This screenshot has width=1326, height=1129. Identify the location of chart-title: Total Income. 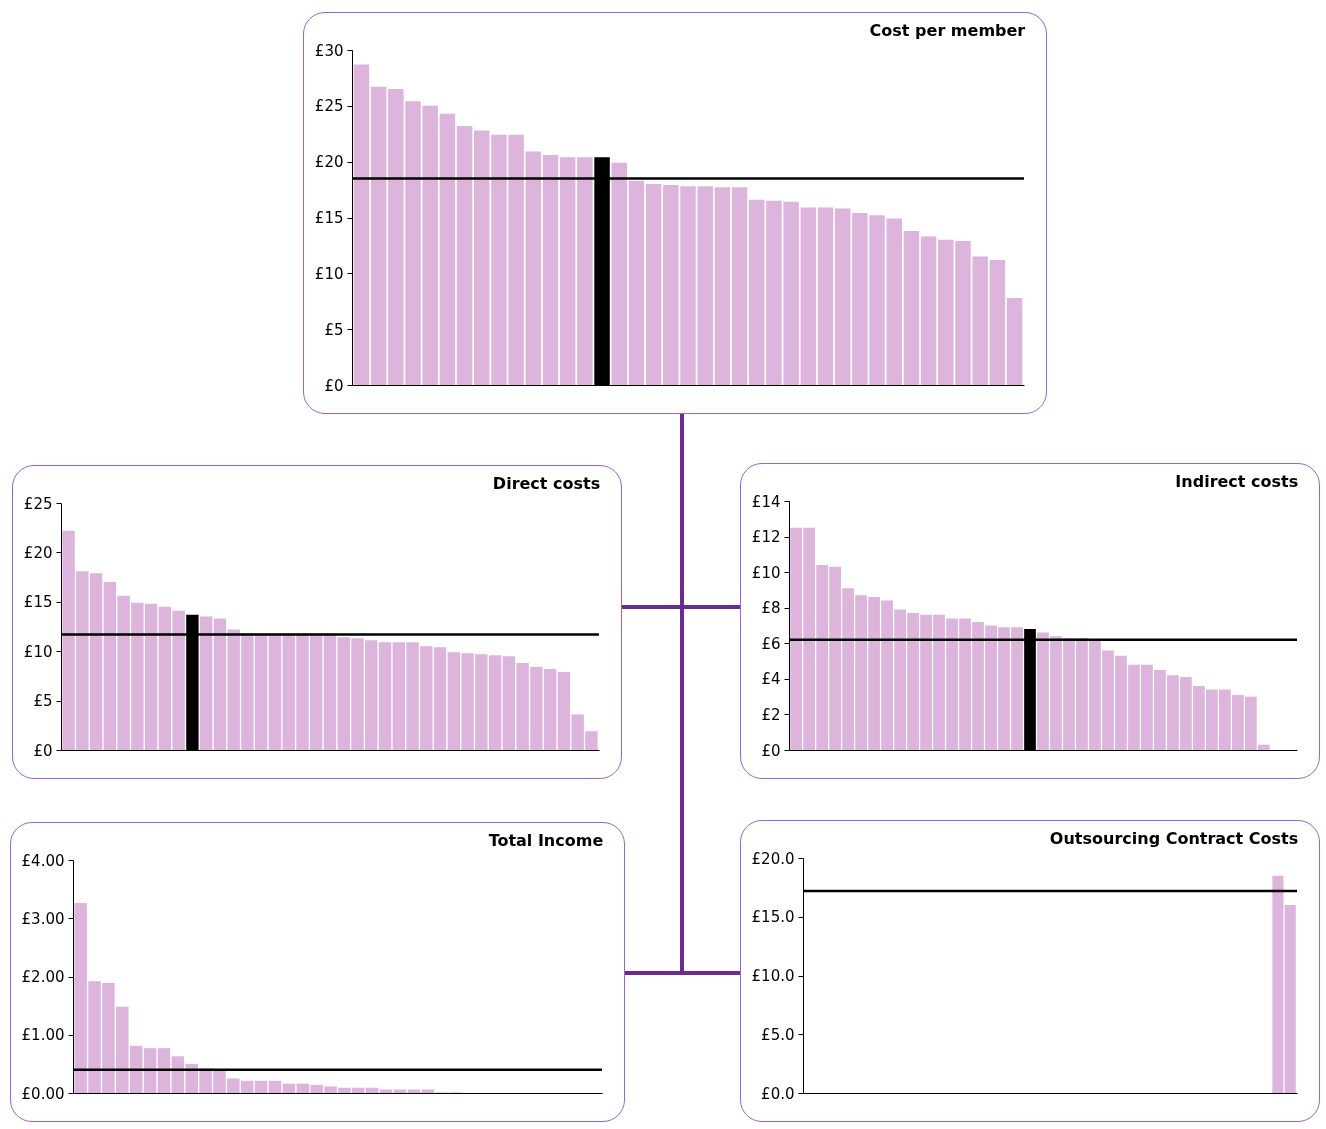
(546, 840).